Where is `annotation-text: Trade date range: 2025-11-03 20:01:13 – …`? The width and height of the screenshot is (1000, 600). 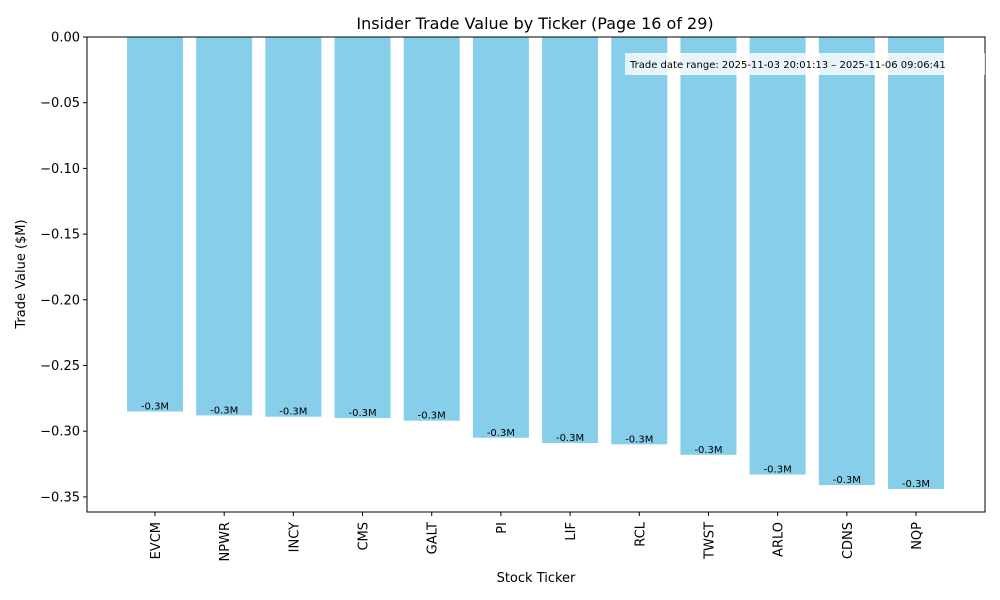
annotation-text: Trade date range: 2025-11-03 20:01:13 – … is located at coordinates (787, 65).